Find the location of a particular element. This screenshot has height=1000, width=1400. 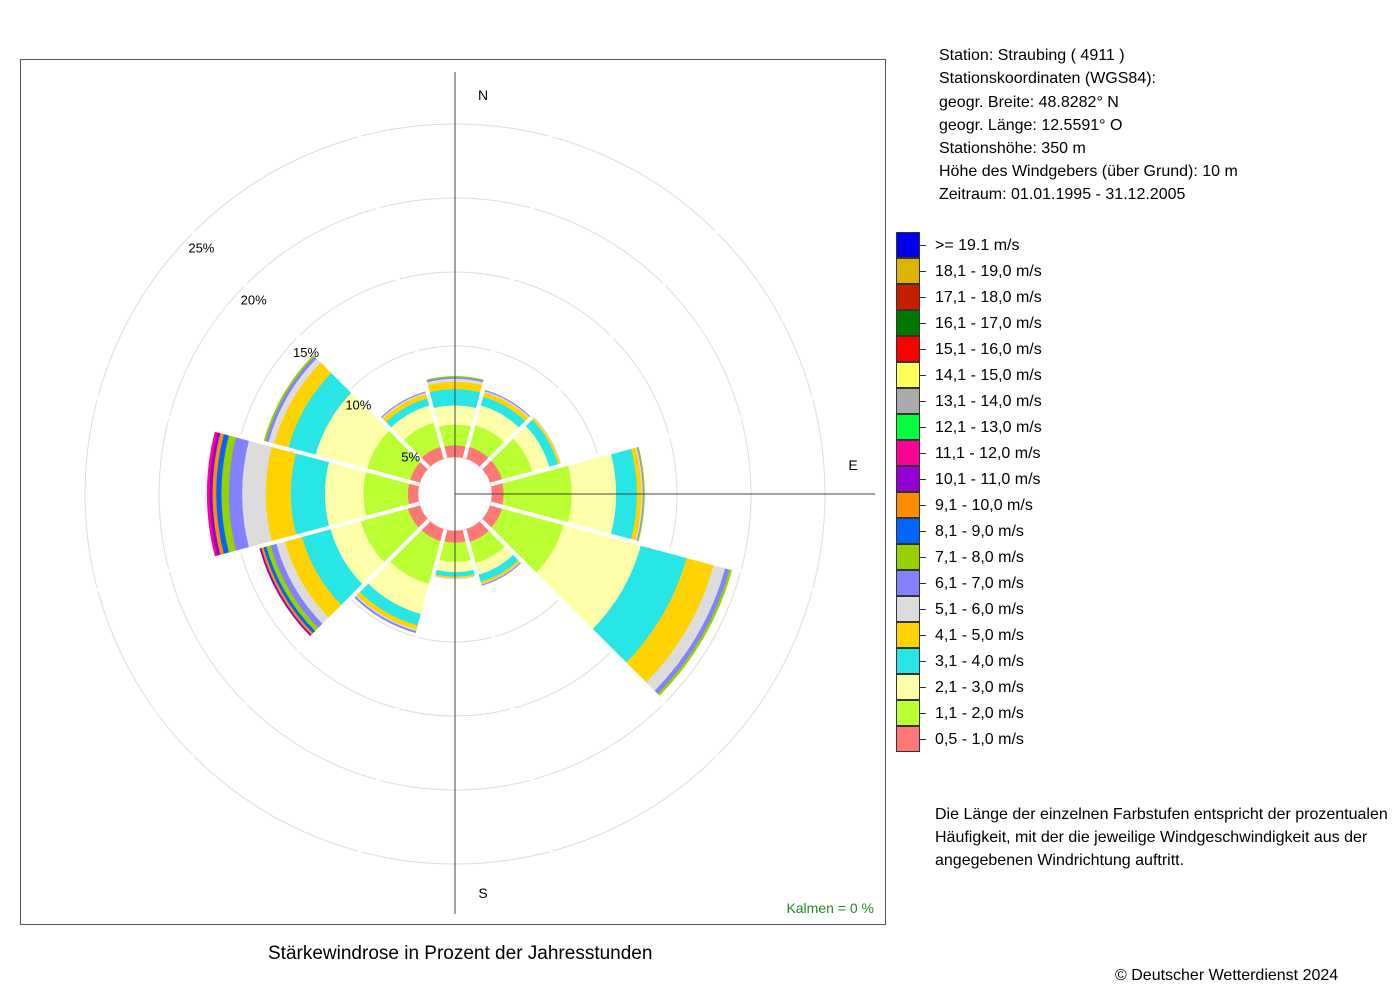

legend-label: >= 19.1 m/s is located at coordinates (977, 245).